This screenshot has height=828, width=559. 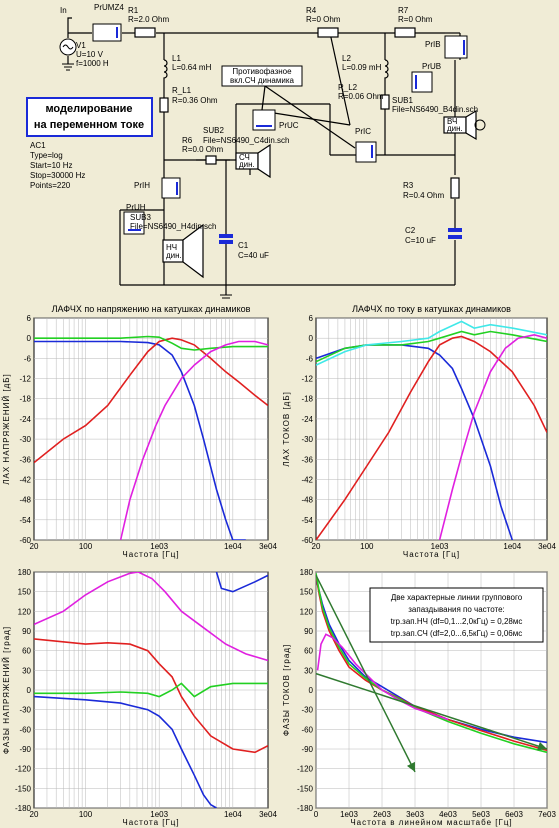 I want to click on label-l1: L1, so click(x=176, y=58).